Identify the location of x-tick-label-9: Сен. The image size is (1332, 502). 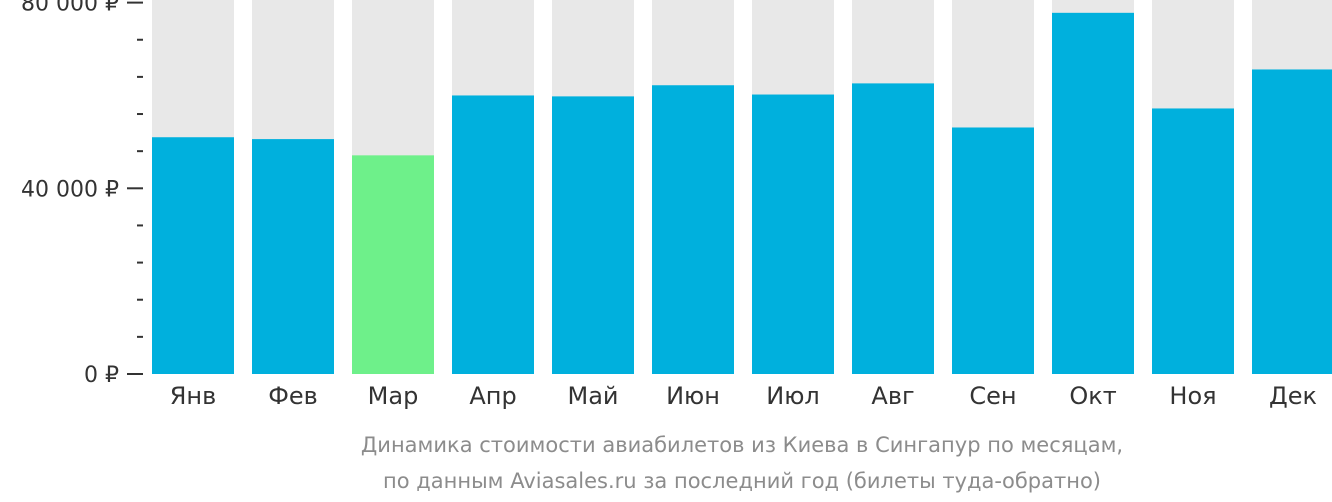
(992, 396).